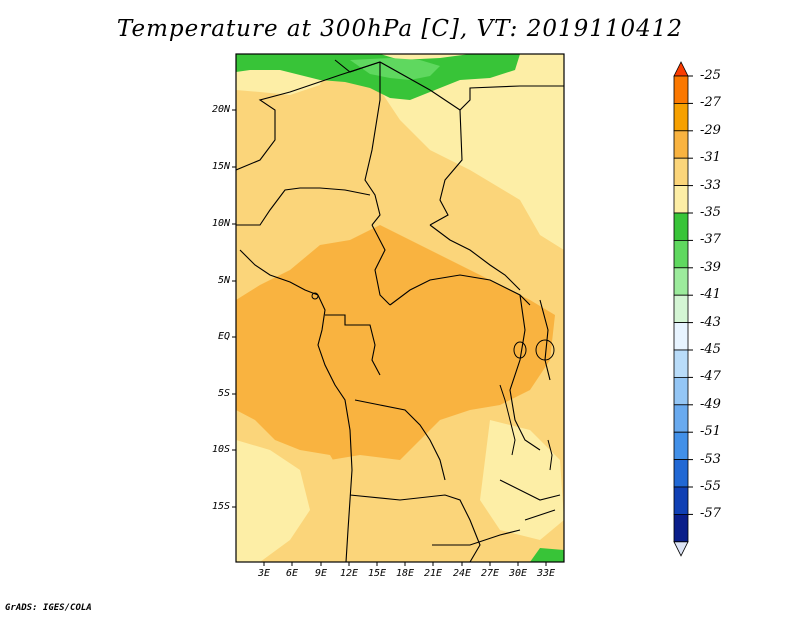 The height and width of the screenshot is (618, 800). Describe the element at coordinates (550, 455) in the screenshot. I see `lake-malawi` at that location.